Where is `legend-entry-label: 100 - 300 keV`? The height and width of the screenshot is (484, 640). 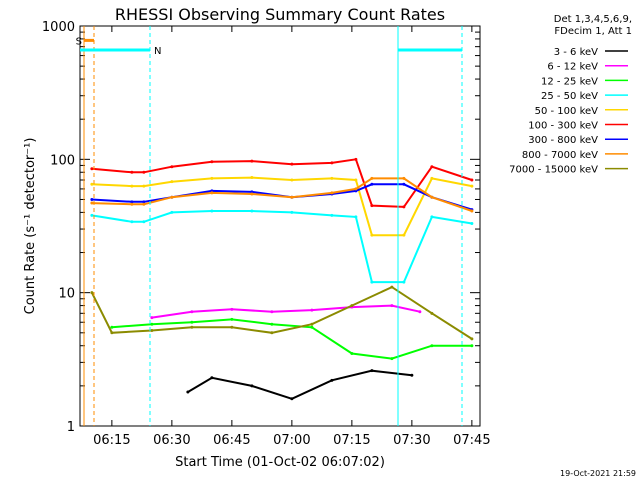
legend-entry-label: 100 - 300 keV is located at coordinates (563, 126).